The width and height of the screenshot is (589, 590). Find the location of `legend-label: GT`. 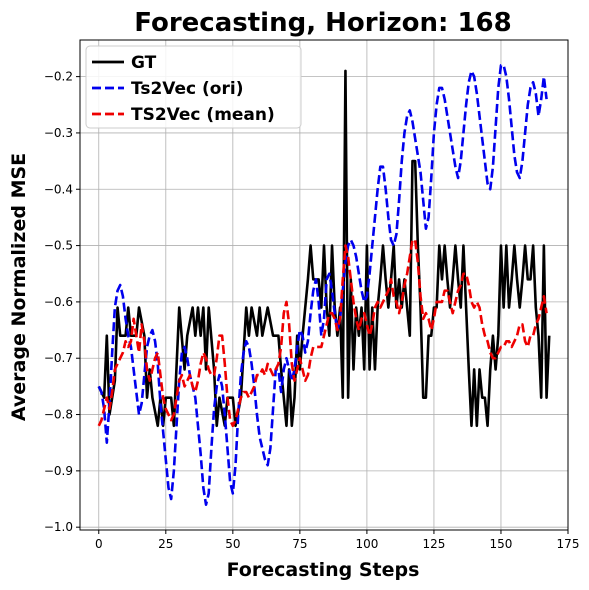

legend-label: GT is located at coordinates (144, 63).